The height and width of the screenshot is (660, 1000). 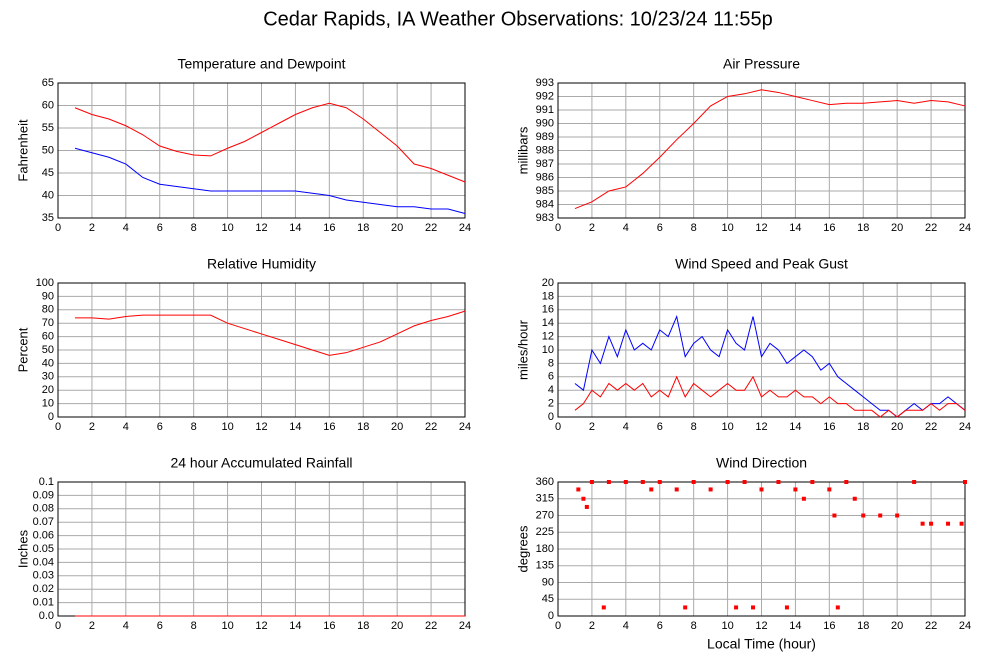 What do you see at coordinates (51, 417) in the screenshot?
I see `y-tick-label: 0` at bounding box center [51, 417].